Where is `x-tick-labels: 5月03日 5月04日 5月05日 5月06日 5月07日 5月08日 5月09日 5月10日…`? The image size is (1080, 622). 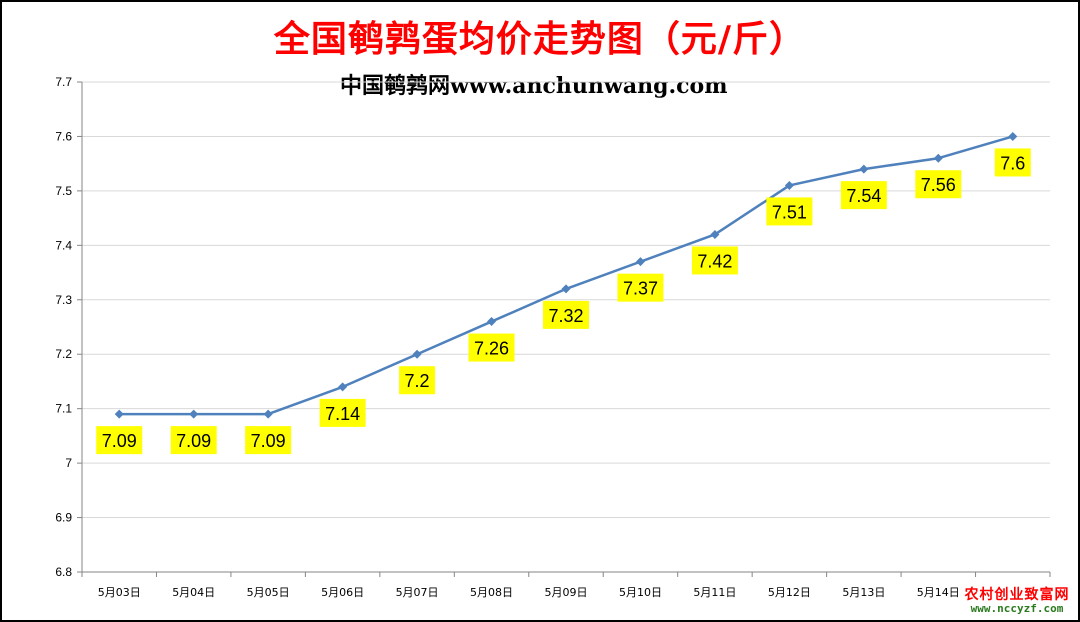 x-tick-labels: 5月03日 5月04日 5月05日 5月06日 5月07日 5月08日 5月09日 5月10日… is located at coordinates (566, 592).